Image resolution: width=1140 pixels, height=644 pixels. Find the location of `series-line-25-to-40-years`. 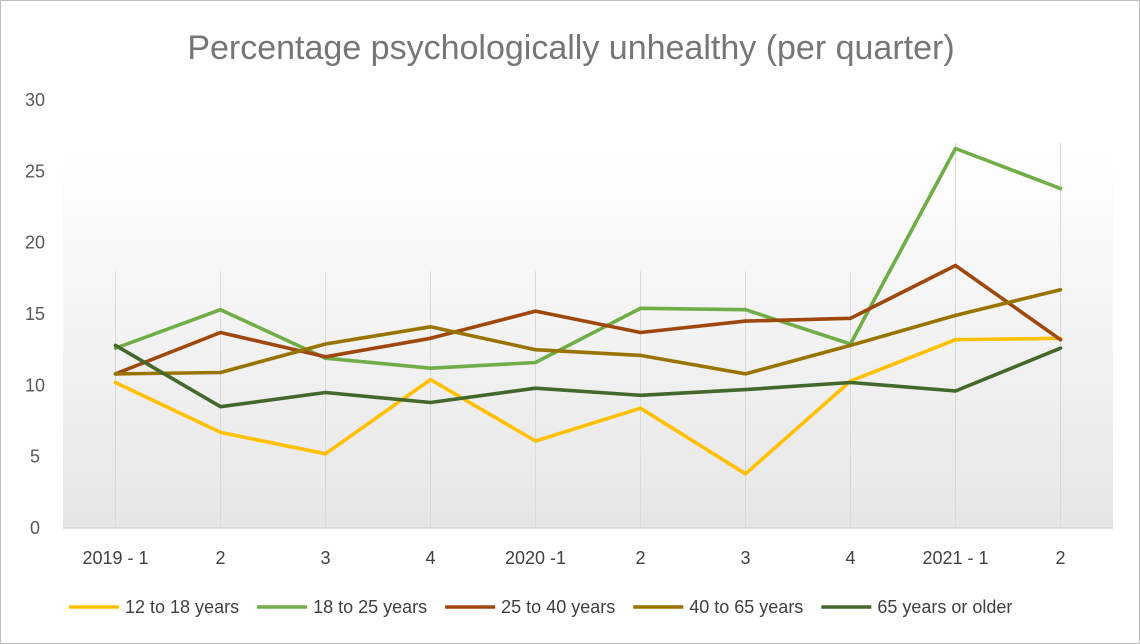

series-line-25-to-40-years is located at coordinates (588, 319).